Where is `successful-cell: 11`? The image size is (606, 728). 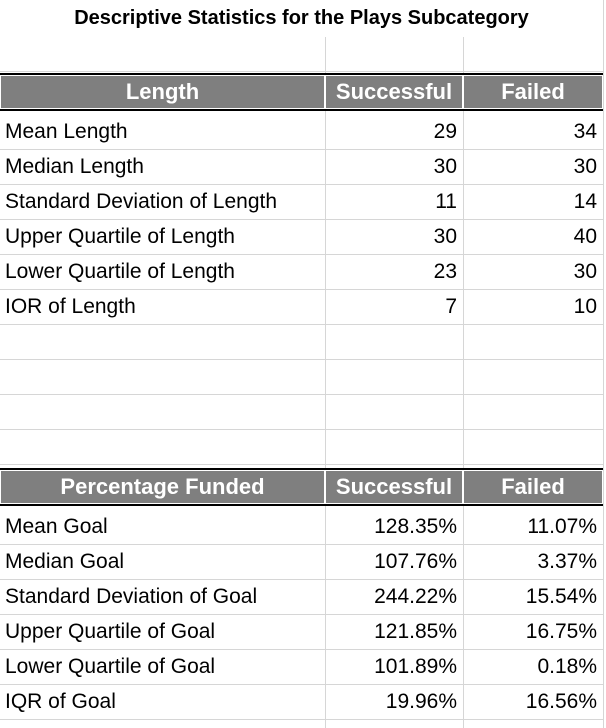
successful-cell: 11 is located at coordinates (446, 201).